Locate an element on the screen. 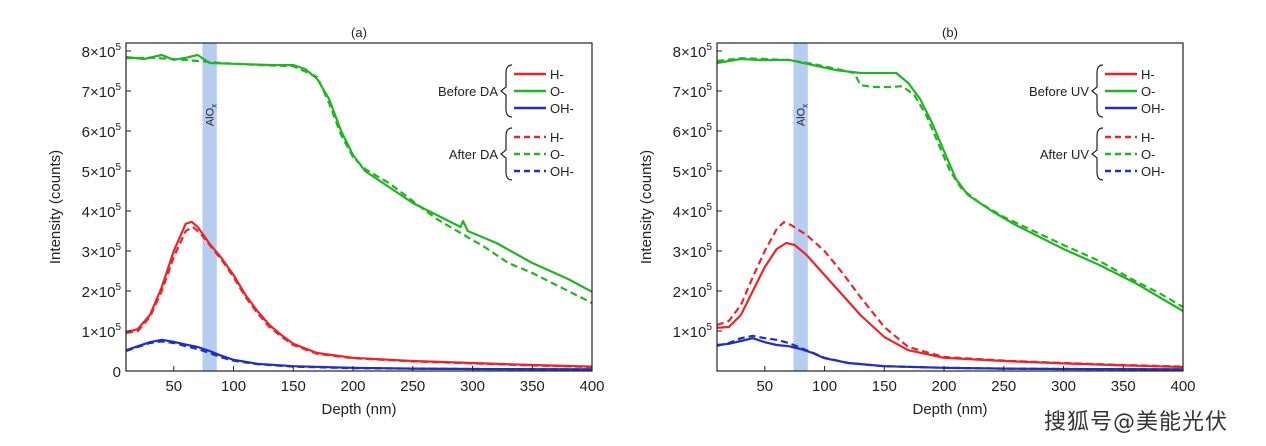  legend-group-label: After DA is located at coordinates (473, 154).